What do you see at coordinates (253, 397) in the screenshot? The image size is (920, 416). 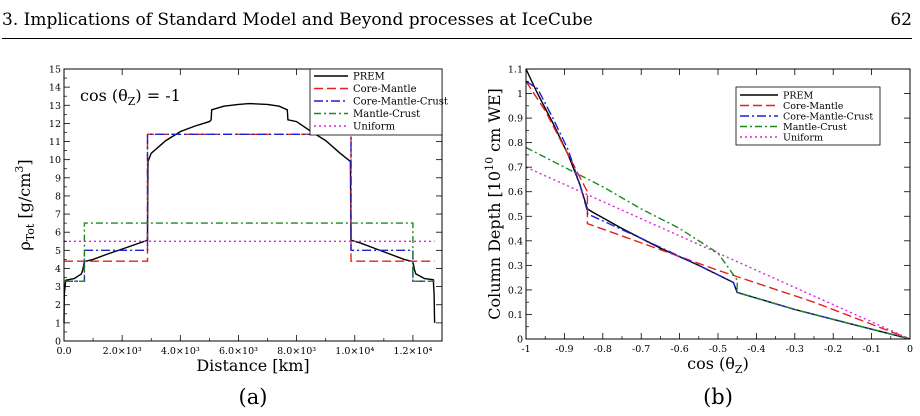 I see `caption-a: (a)` at bounding box center [253, 397].